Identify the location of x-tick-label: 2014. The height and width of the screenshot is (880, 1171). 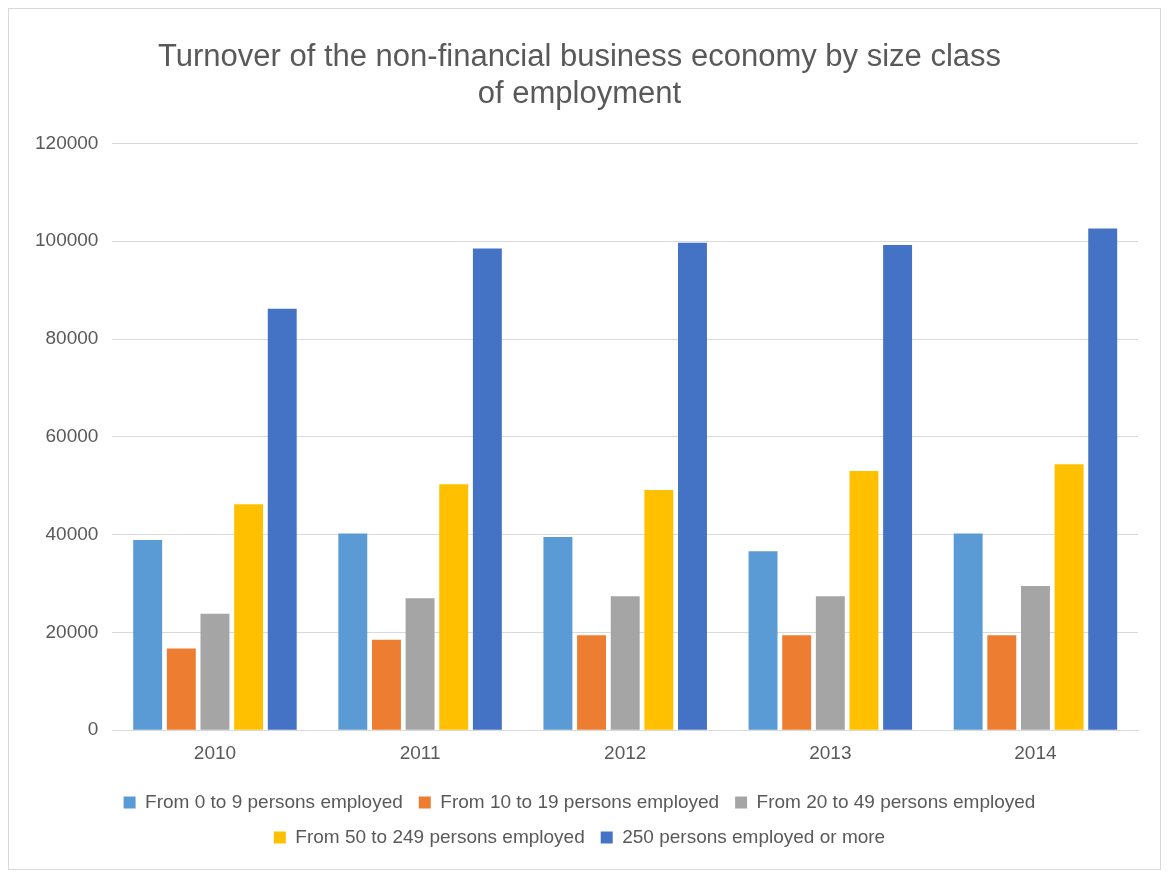
(1035, 752).